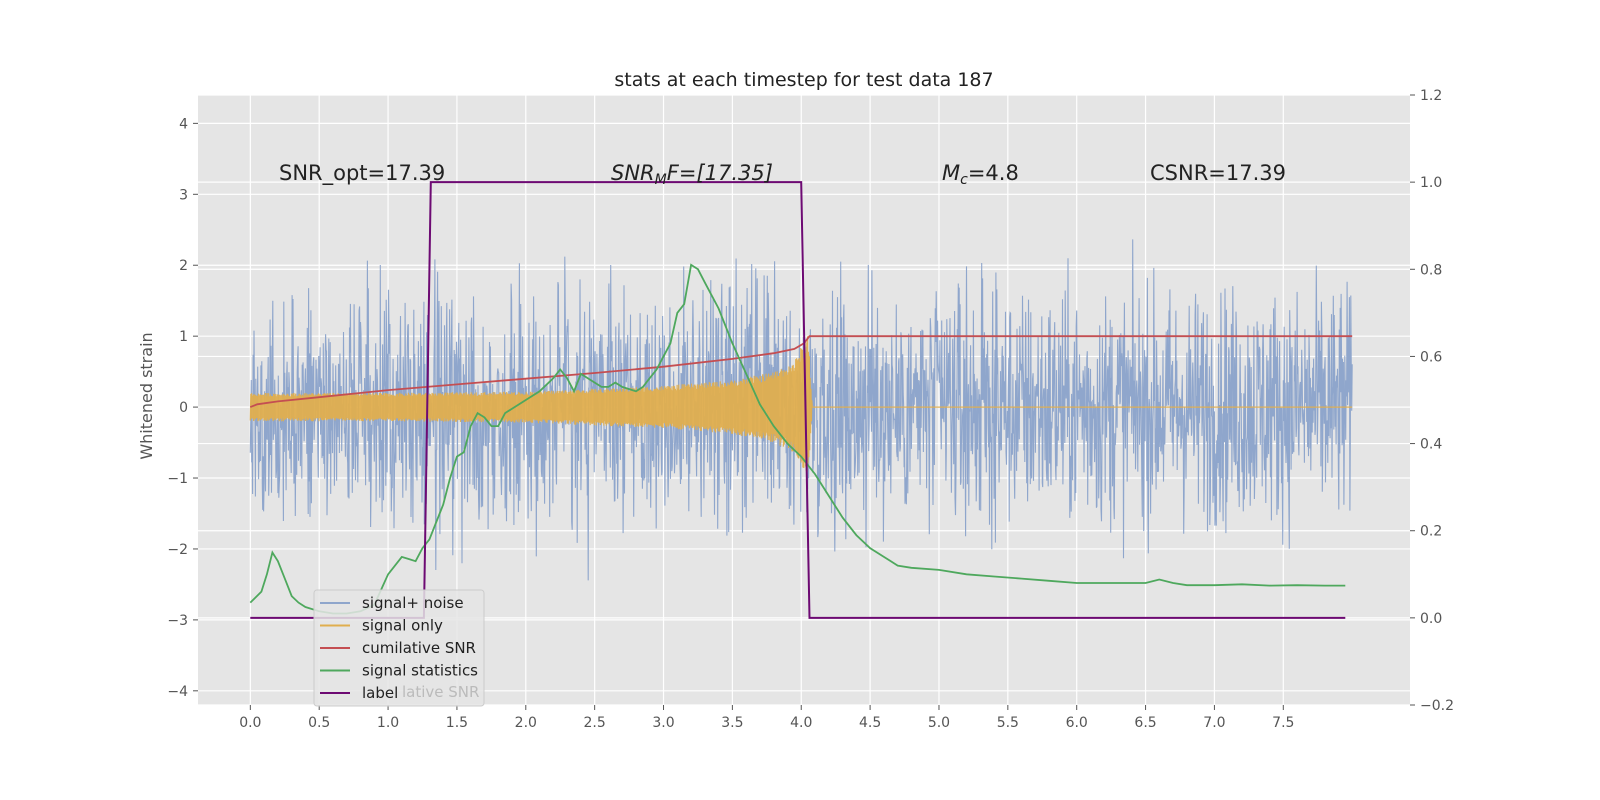  What do you see at coordinates (1431, 357) in the screenshot?
I see `y2-tick-label: 0.6` at bounding box center [1431, 357].